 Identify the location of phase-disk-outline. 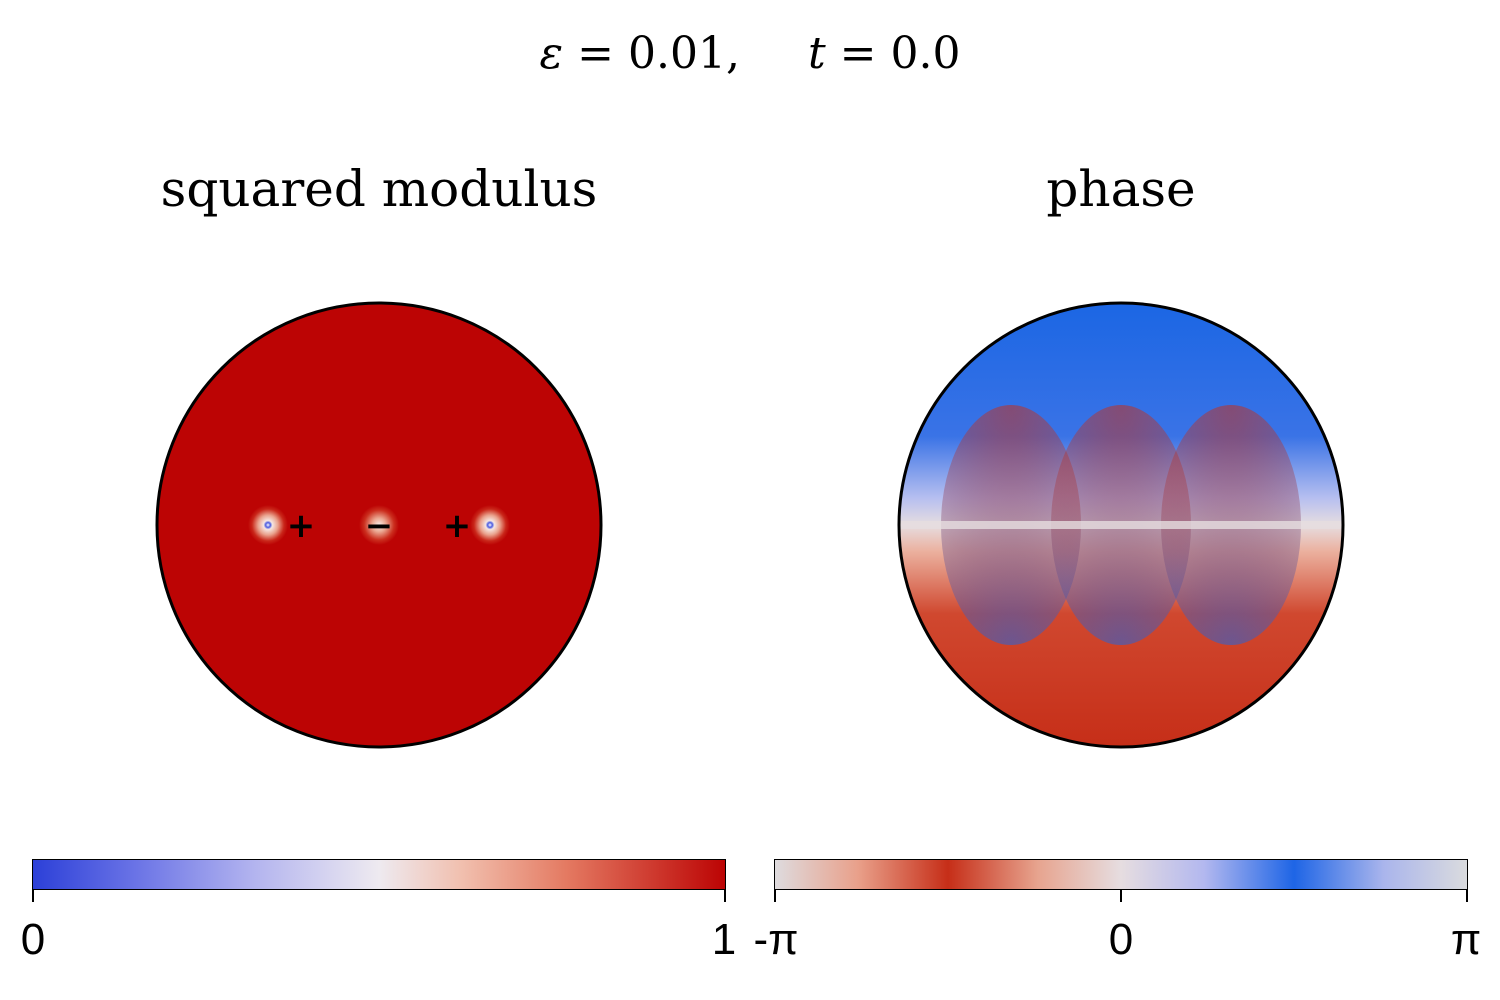
(1121, 525).